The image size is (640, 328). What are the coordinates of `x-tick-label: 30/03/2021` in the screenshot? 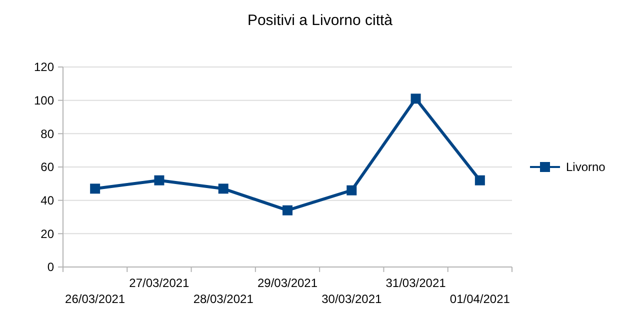 It's located at (352, 299).